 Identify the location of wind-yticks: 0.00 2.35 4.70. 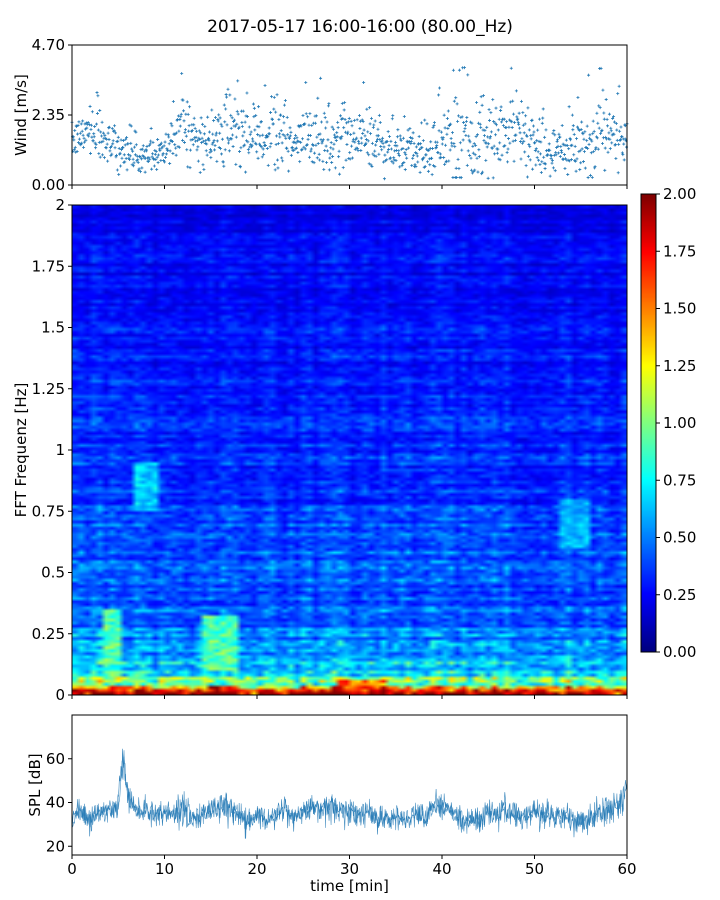
(52, 115).